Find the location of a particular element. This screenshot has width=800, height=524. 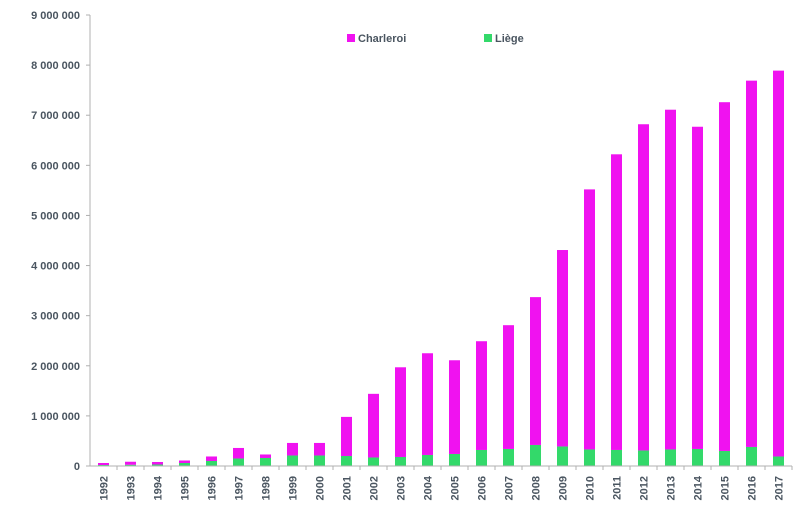

legend-item-charleroi: Charleroi is located at coordinates (376, 39).